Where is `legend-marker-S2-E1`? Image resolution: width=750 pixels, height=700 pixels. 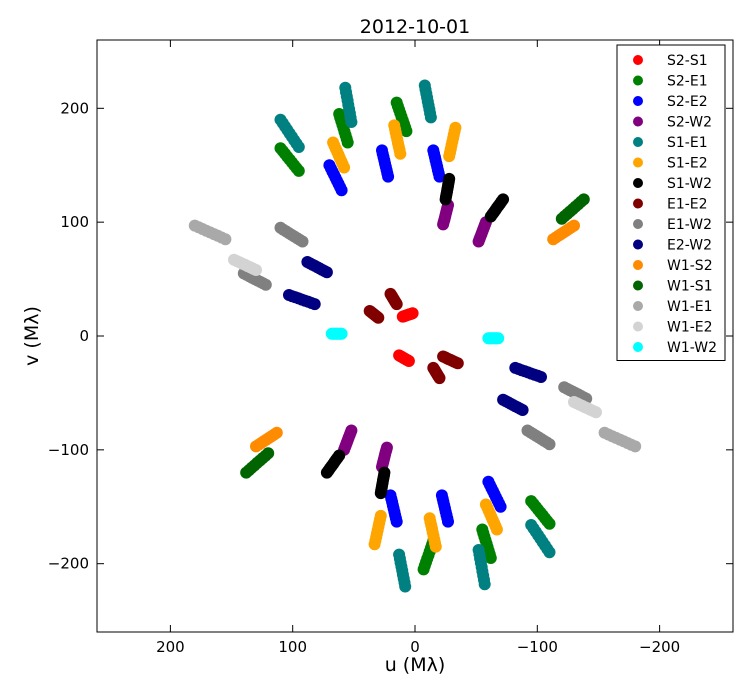
legend-marker-S2-E1 is located at coordinates (638, 80).